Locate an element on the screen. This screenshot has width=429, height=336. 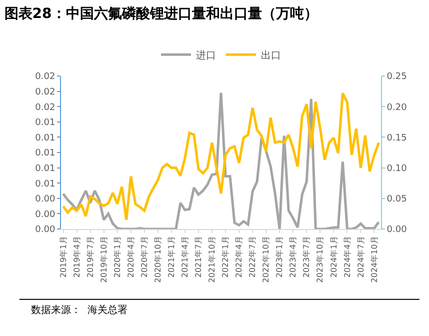
x-tick-label: 2021年10月 is located at coordinates (212, 259).